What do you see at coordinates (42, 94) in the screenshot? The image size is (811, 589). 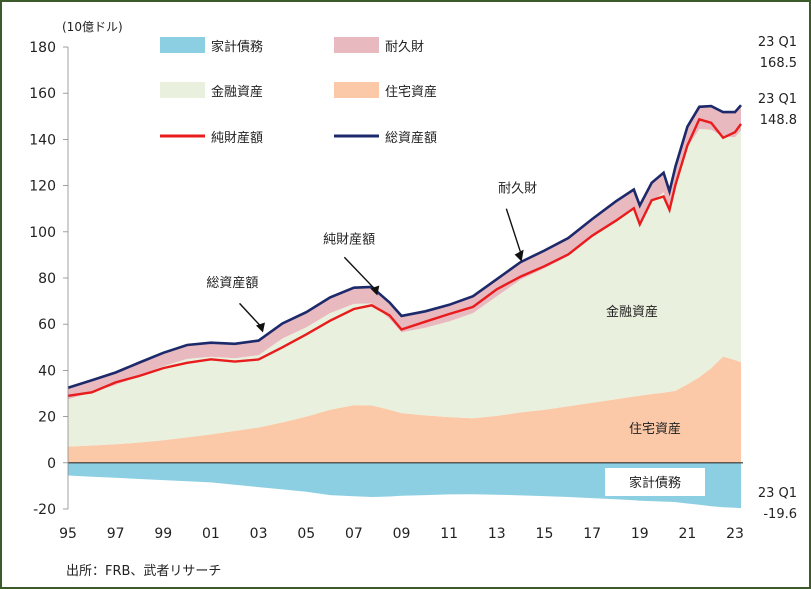 I see `y-tick-label: 160` at bounding box center [42, 94].